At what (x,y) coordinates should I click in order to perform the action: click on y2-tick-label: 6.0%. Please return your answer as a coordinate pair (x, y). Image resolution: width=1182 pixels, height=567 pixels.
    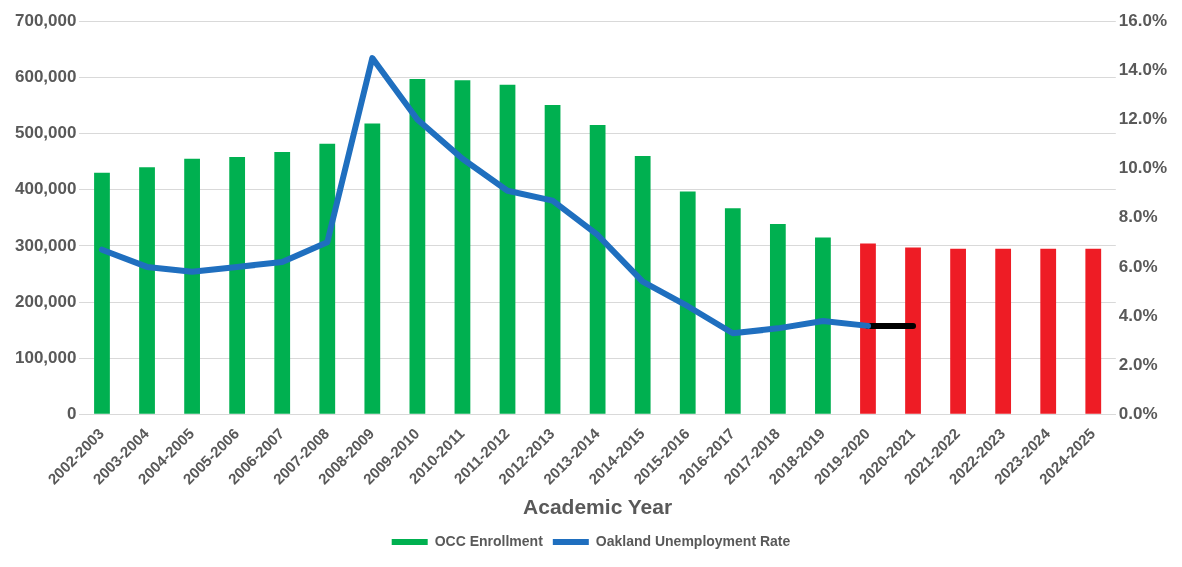
    Looking at the image, I should click on (1138, 266).